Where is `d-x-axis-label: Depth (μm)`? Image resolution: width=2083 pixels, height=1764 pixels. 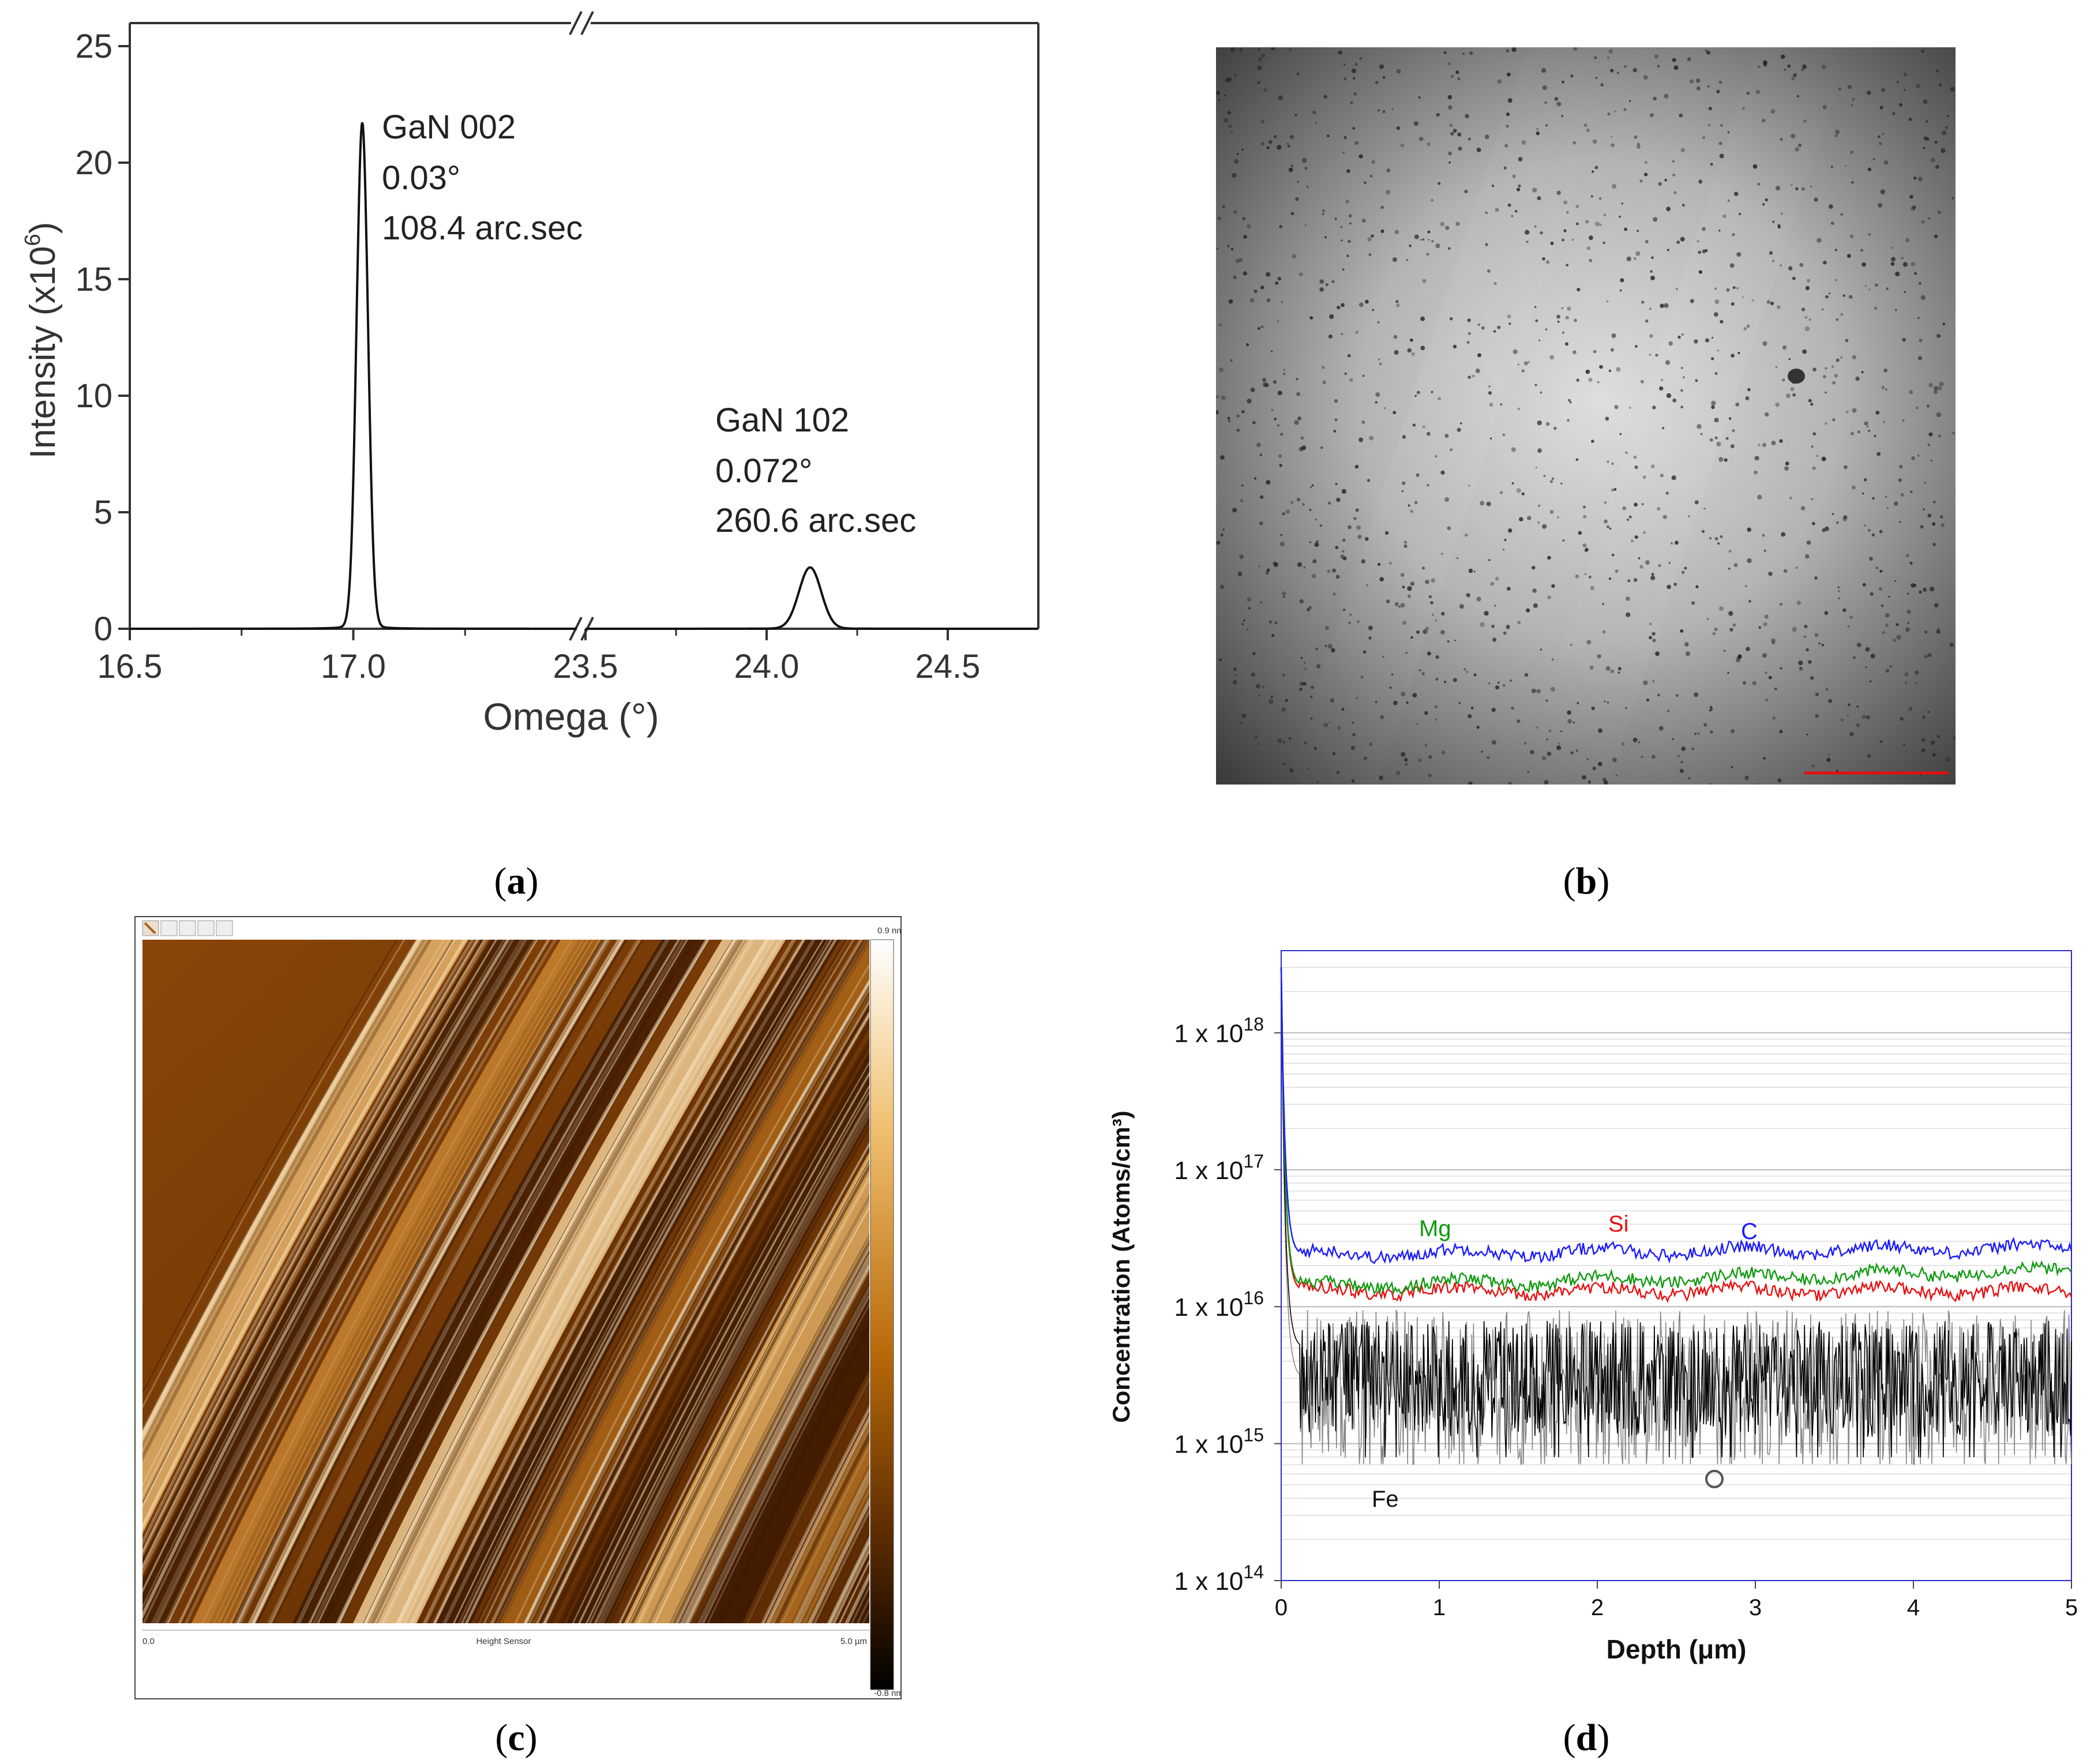
d-x-axis-label: Depth (μm) is located at coordinates (1677, 1649).